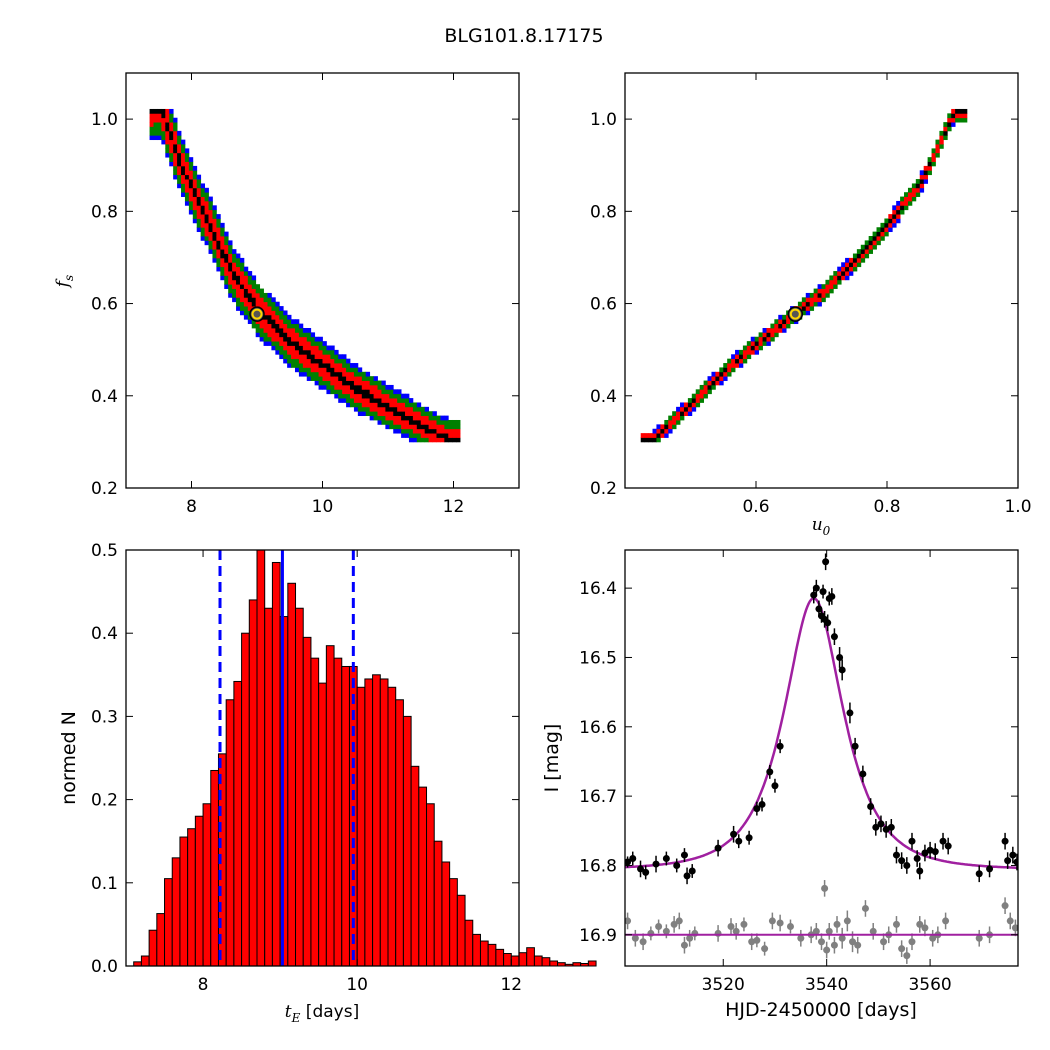 Image resolution: width=1050 pixels, height=1050 pixels. I want to click on x-tick-label: 8, so click(203, 985).